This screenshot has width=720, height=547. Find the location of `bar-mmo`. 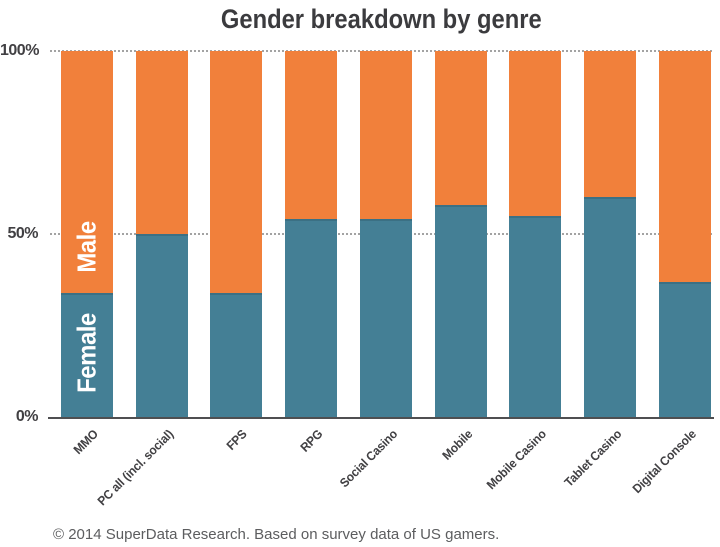

bar-mmo is located at coordinates (87, 234).